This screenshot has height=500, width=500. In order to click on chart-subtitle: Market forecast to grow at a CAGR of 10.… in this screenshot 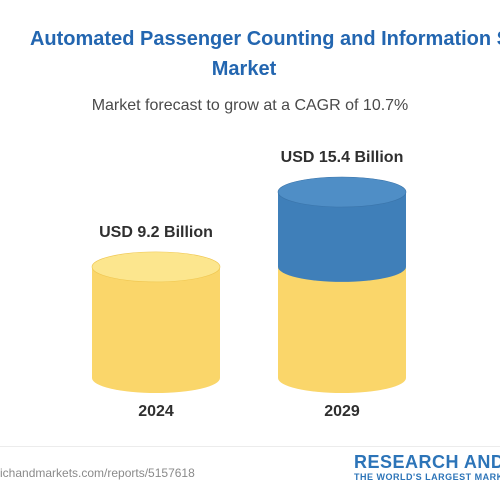, I will do `click(250, 105)`.